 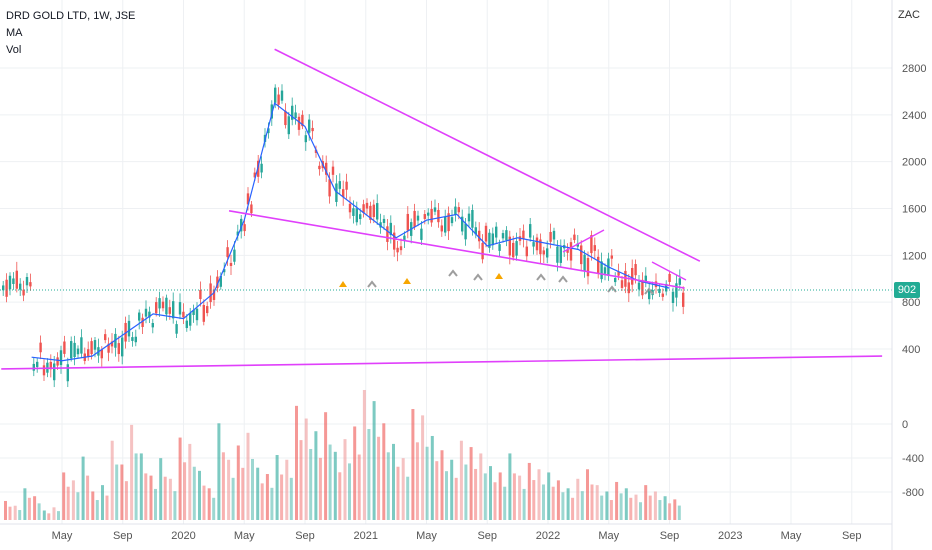 What do you see at coordinates (14, 33) in the screenshot?
I see `ma-indicator-label: MA` at bounding box center [14, 33].